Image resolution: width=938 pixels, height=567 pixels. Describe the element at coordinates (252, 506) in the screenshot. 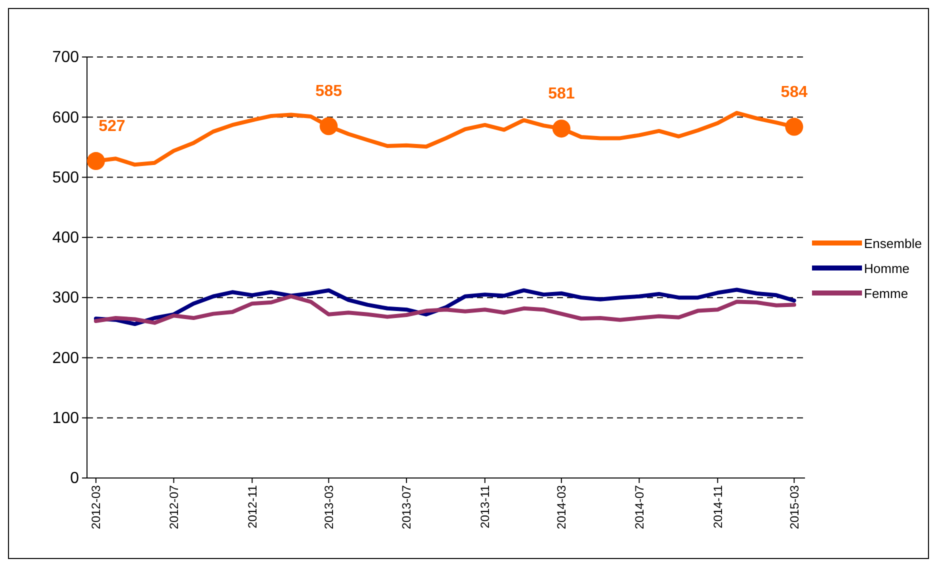

I see `x-tick-label: 2012-11` at that location.